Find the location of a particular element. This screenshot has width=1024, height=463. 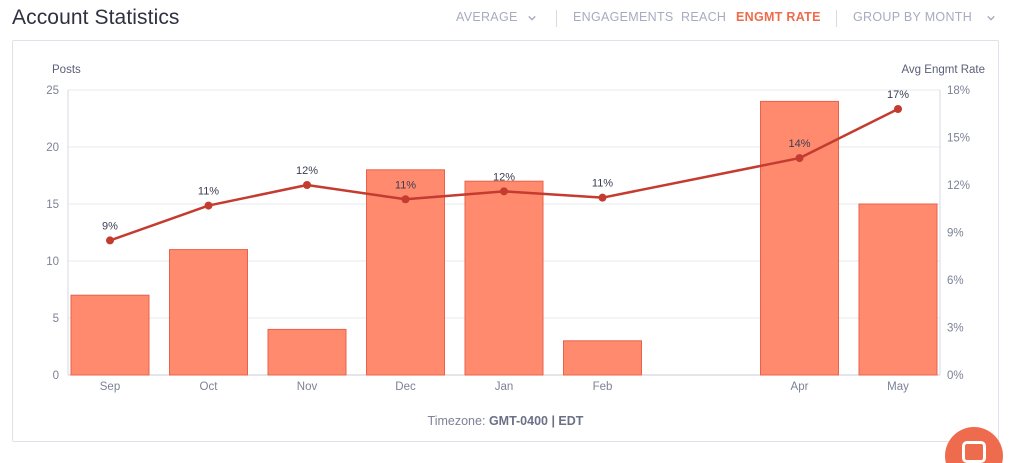

y-right-tick-label: 0% is located at coordinates (955, 376).